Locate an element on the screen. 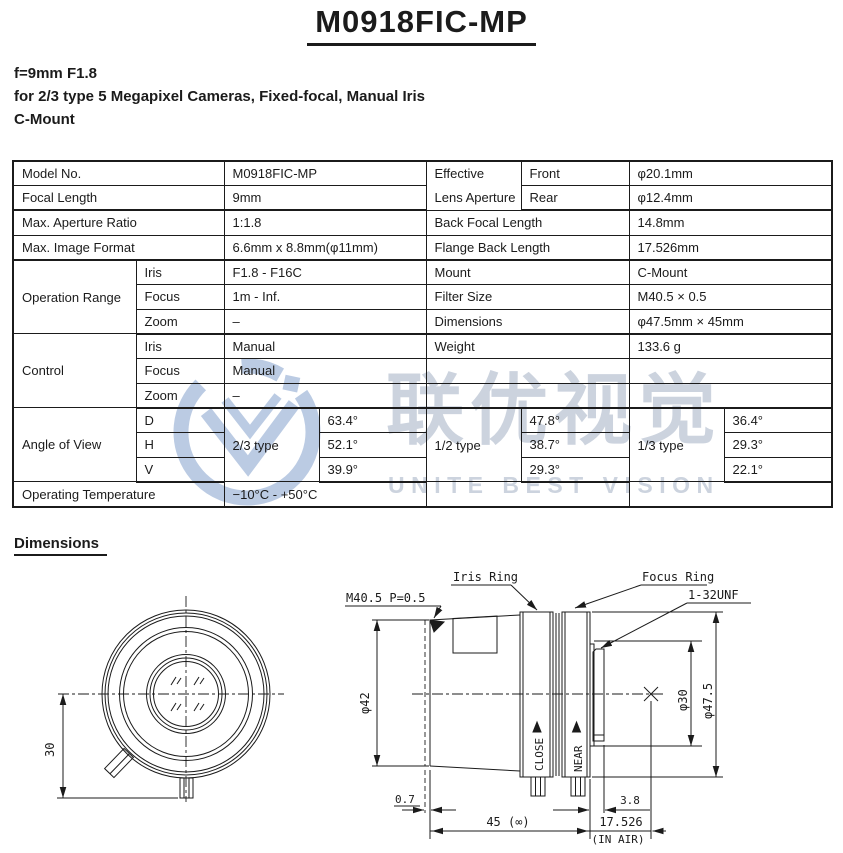 This screenshot has width=843, height=853. cell-control-focus-label: Focus is located at coordinates (180, 371).